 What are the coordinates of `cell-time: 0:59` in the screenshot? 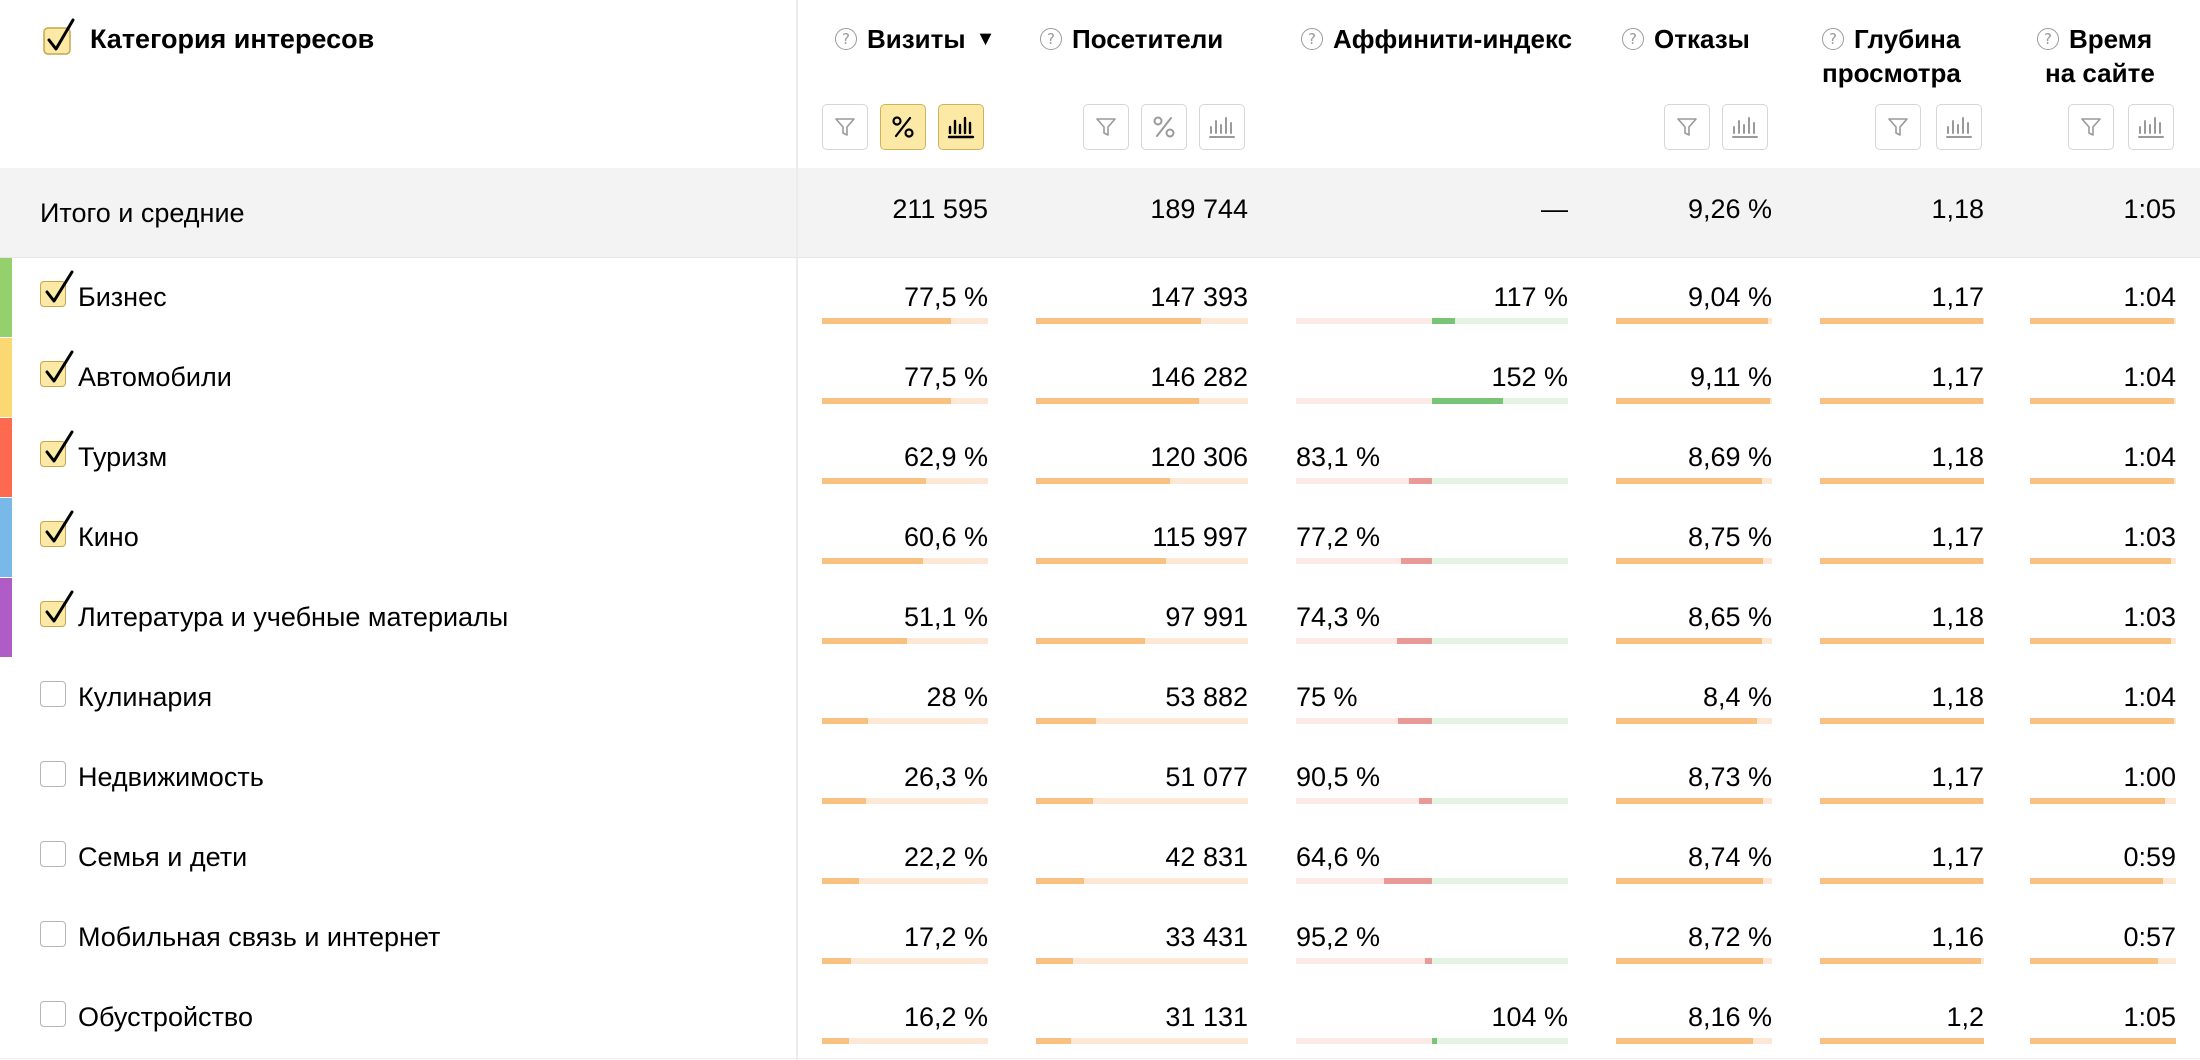 It's located at (2149, 857).